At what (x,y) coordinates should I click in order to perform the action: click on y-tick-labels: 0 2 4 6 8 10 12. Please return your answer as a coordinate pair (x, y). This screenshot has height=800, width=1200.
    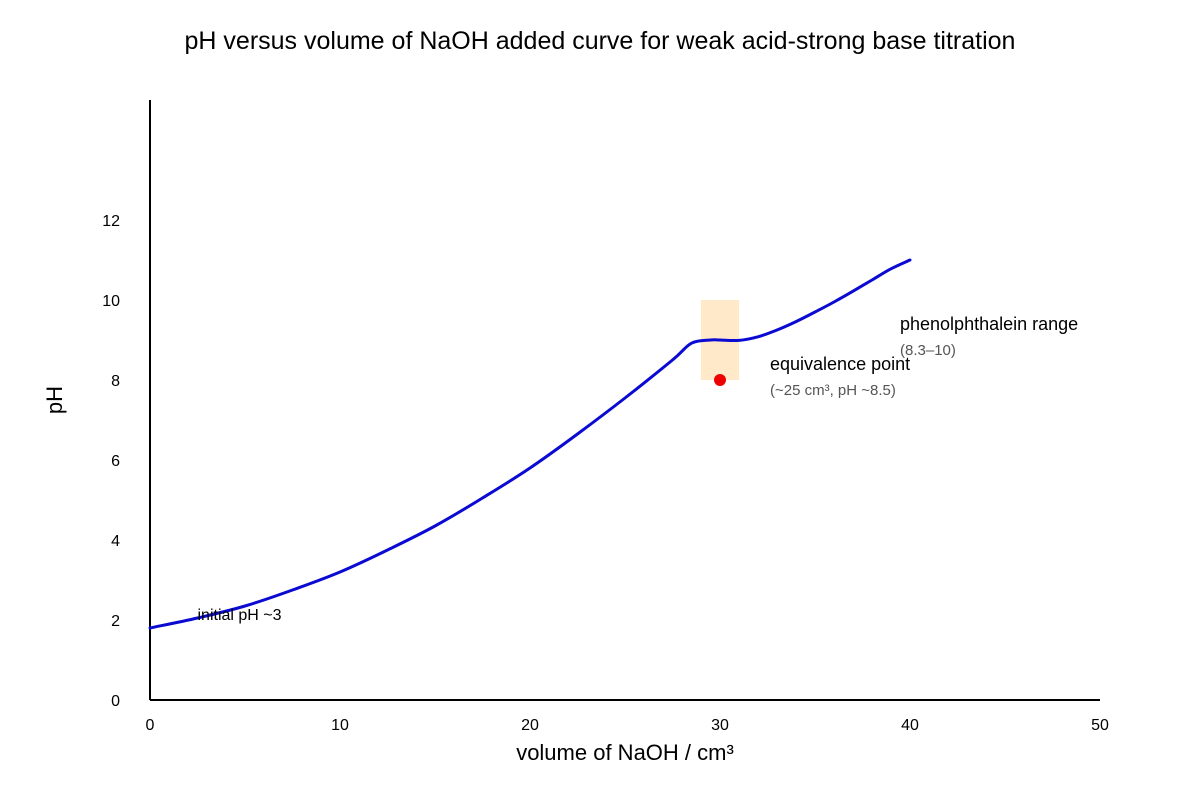
    Looking at the image, I should click on (111, 461).